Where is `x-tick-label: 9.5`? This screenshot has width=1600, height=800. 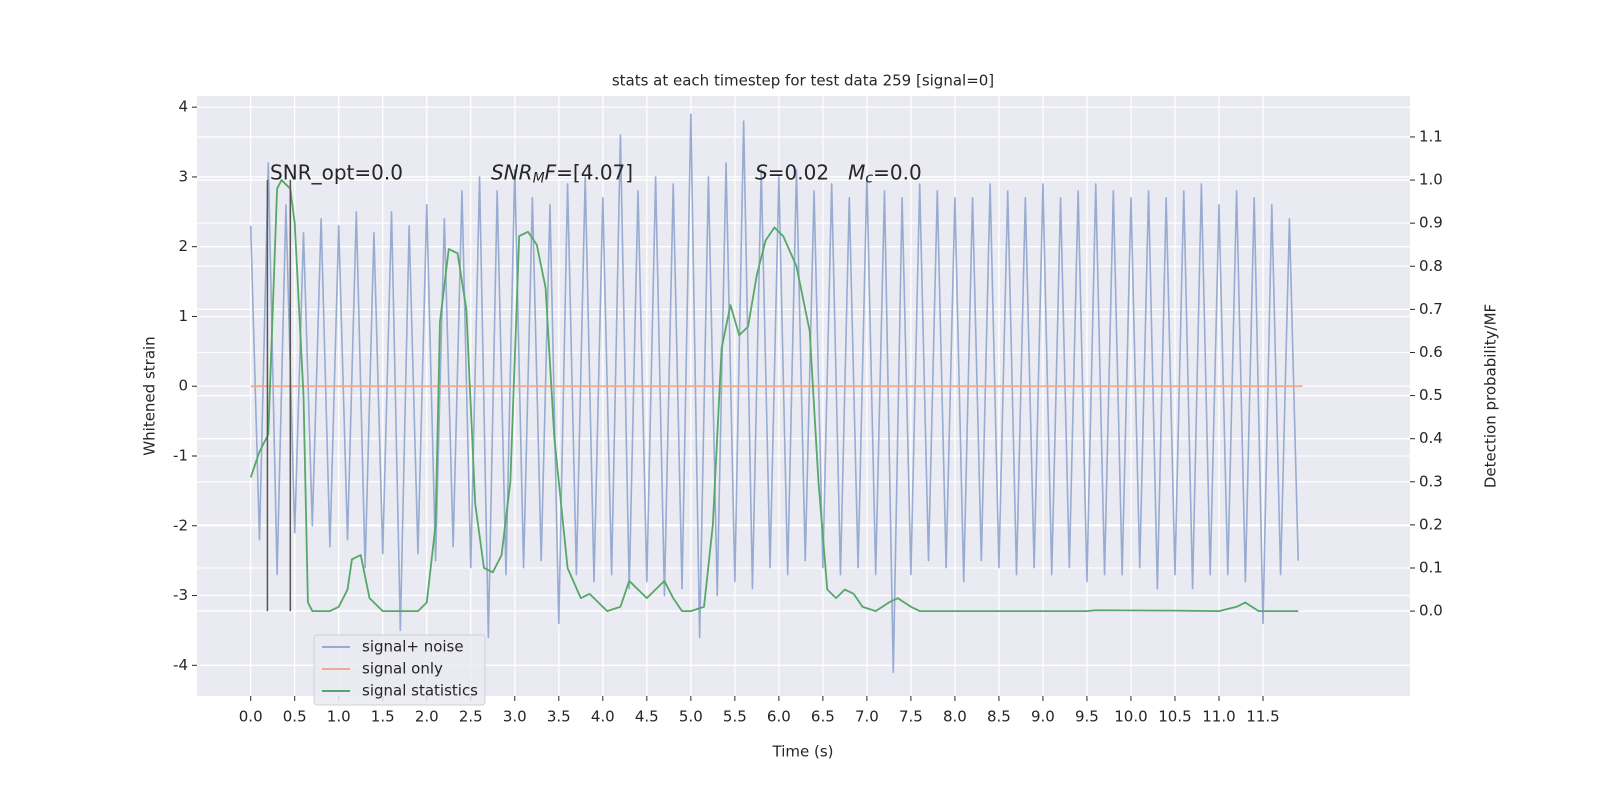
x-tick-label: 9.5 is located at coordinates (1087, 717).